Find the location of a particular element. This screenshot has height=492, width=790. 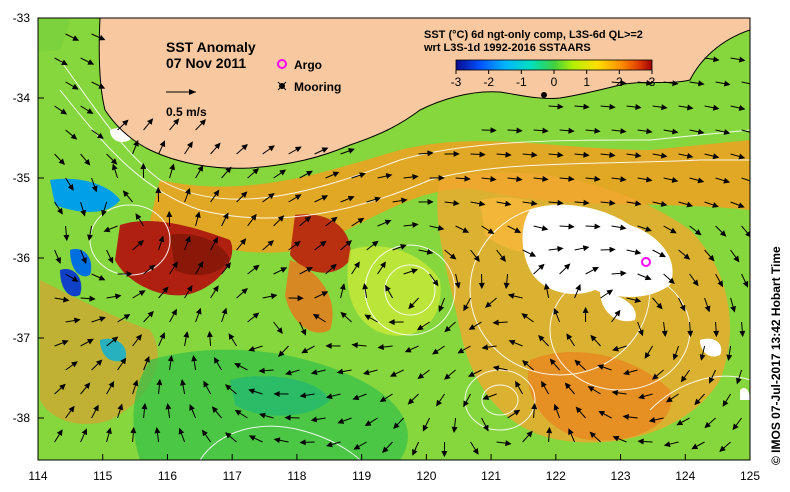

x-tick-label: 114 is located at coordinates (37, 476).